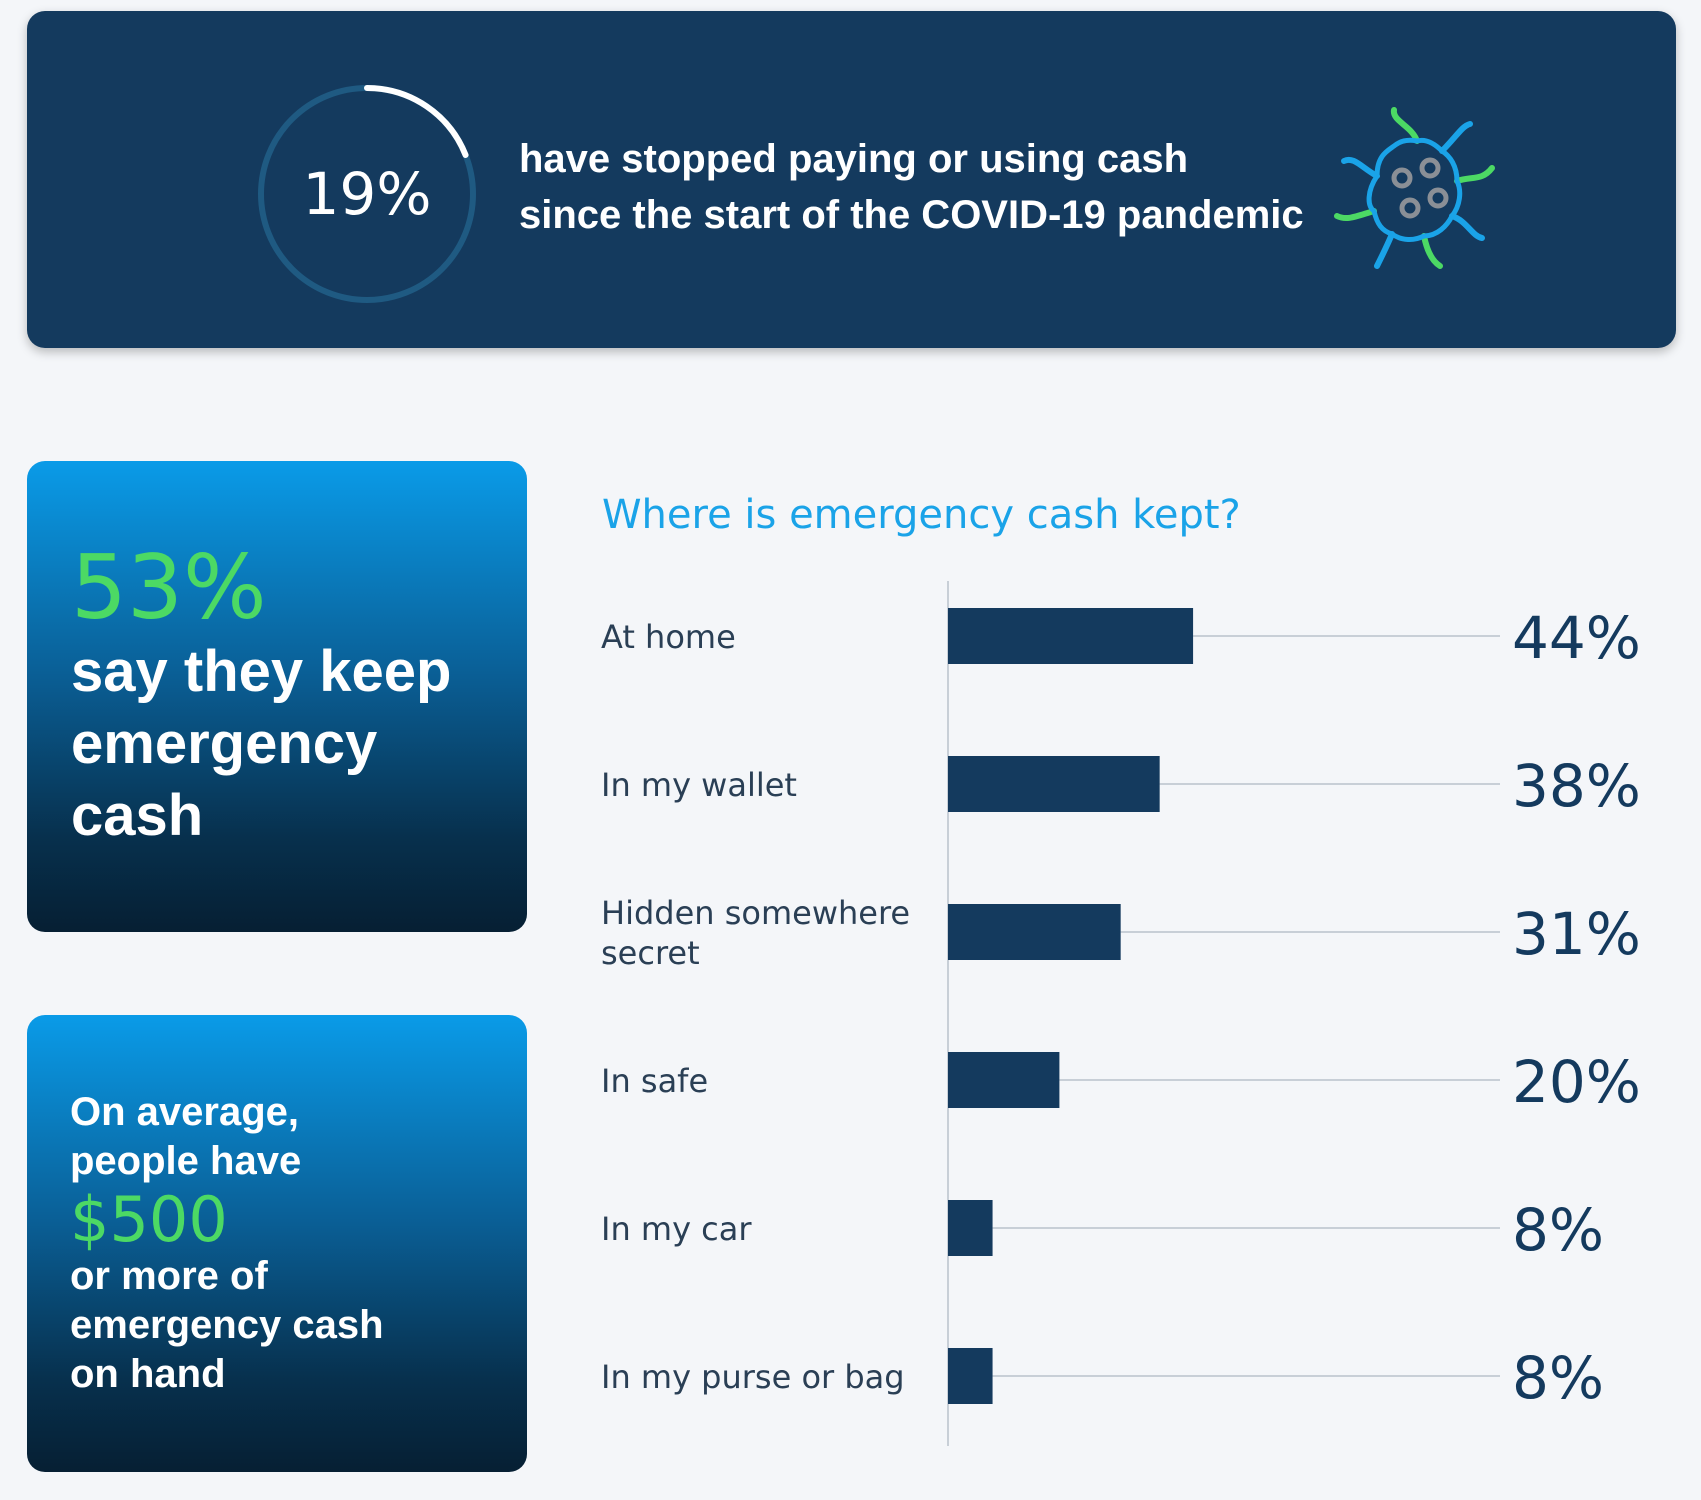  What do you see at coordinates (921, 515) in the screenshot?
I see `chart-title: Where is emergency cash kept?` at bounding box center [921, 515].